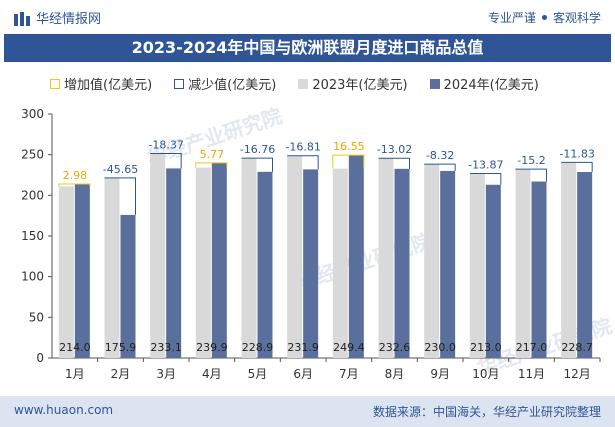 The image size is (615, 427). What do you see at coordinates (303, 83) in the screenshot?
I see `legend-2023-swatch` at bounding box center [303, 83].